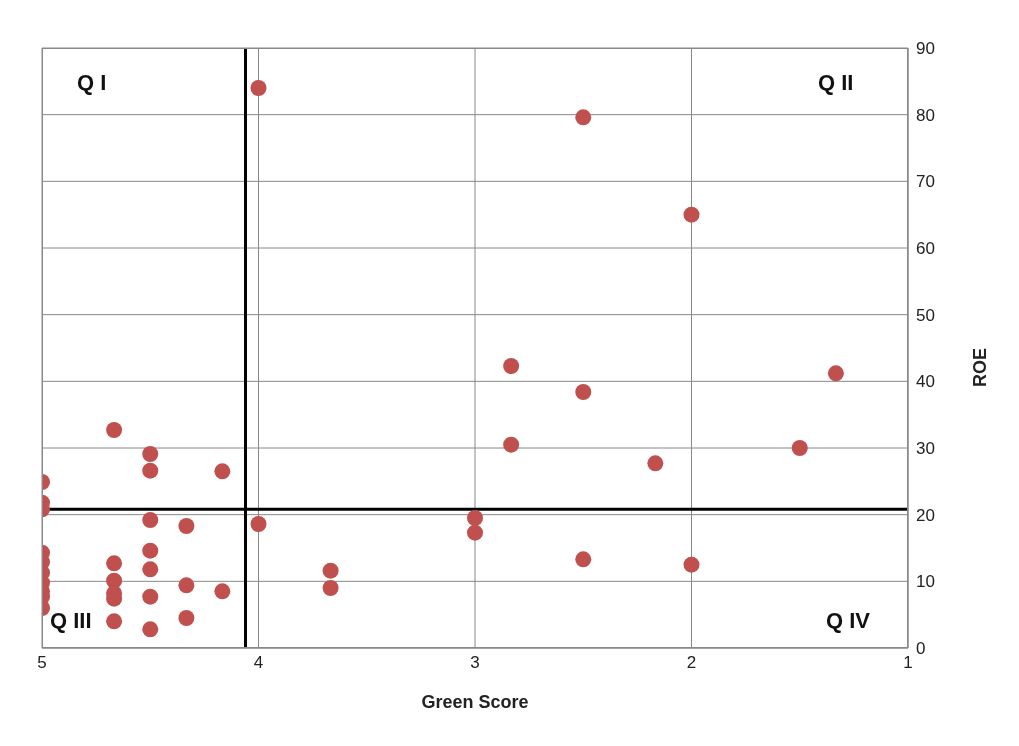 The image size is (1019, 746). I want to click on annotation: Q II, so click(836, 83).